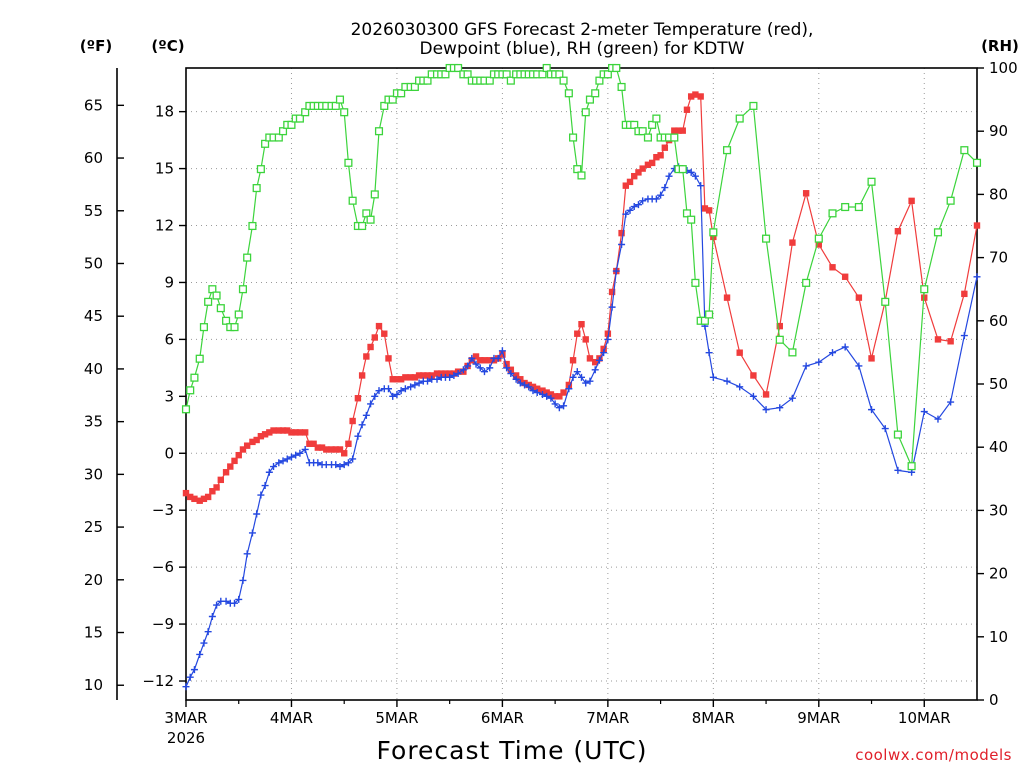  What do you see at coordinates (93, 685) in the screenshot?
I see `fahrenheit-tick-label: 10` at bounding box center [93, 685].